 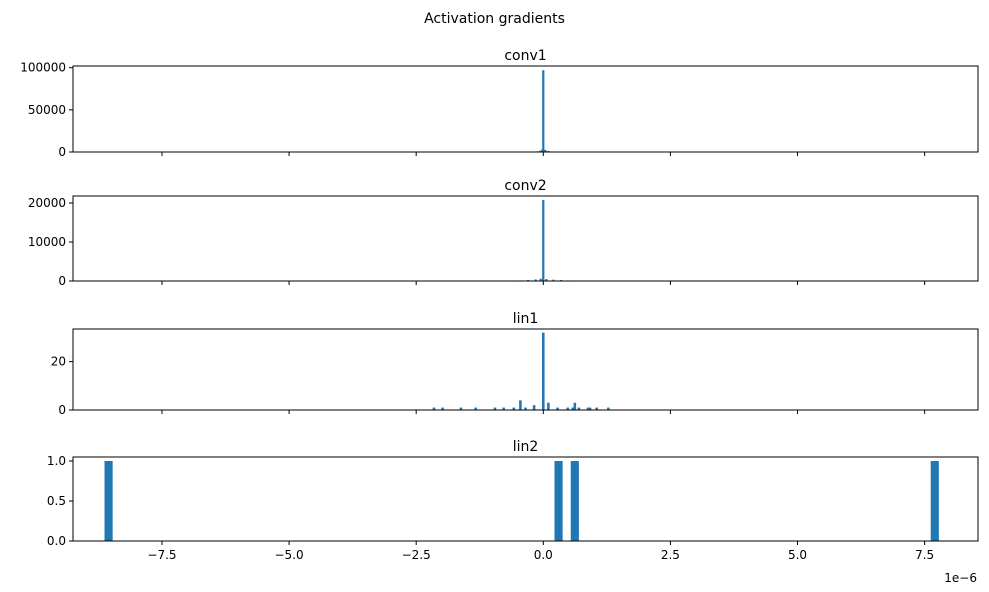 I want to click on x-offset-label: 1e−6, so click(x=960, y=578).